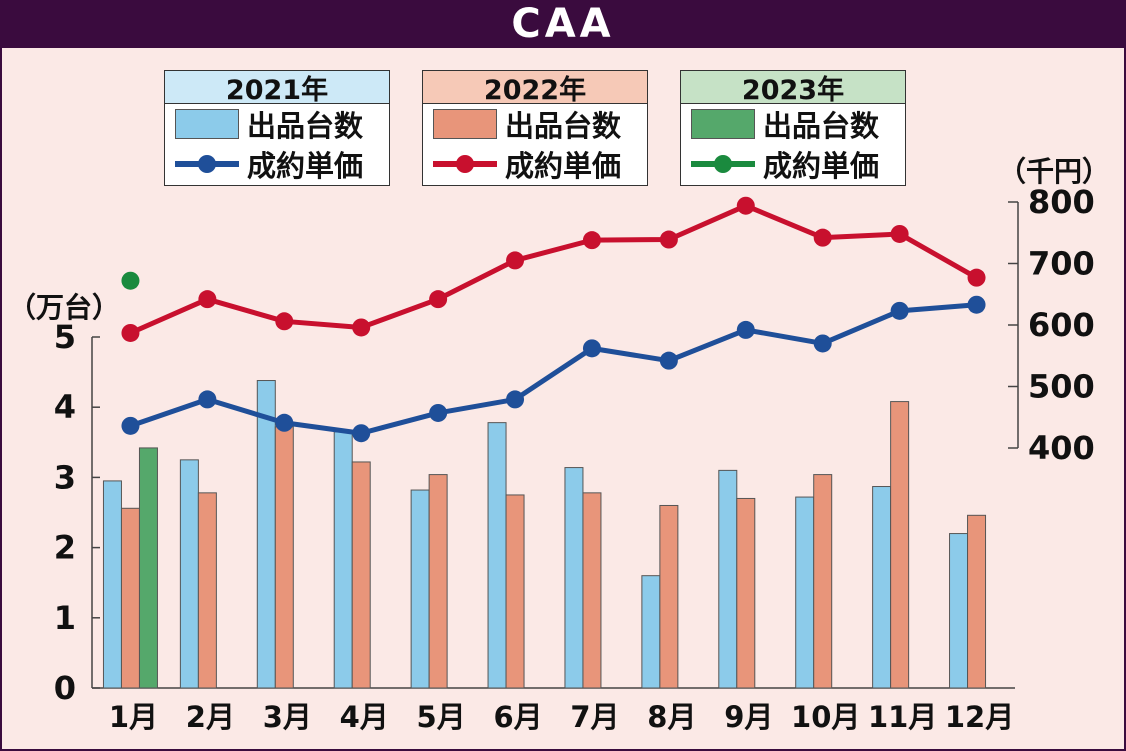  I want to click on left-tick-label: 1, so click(65, 618).